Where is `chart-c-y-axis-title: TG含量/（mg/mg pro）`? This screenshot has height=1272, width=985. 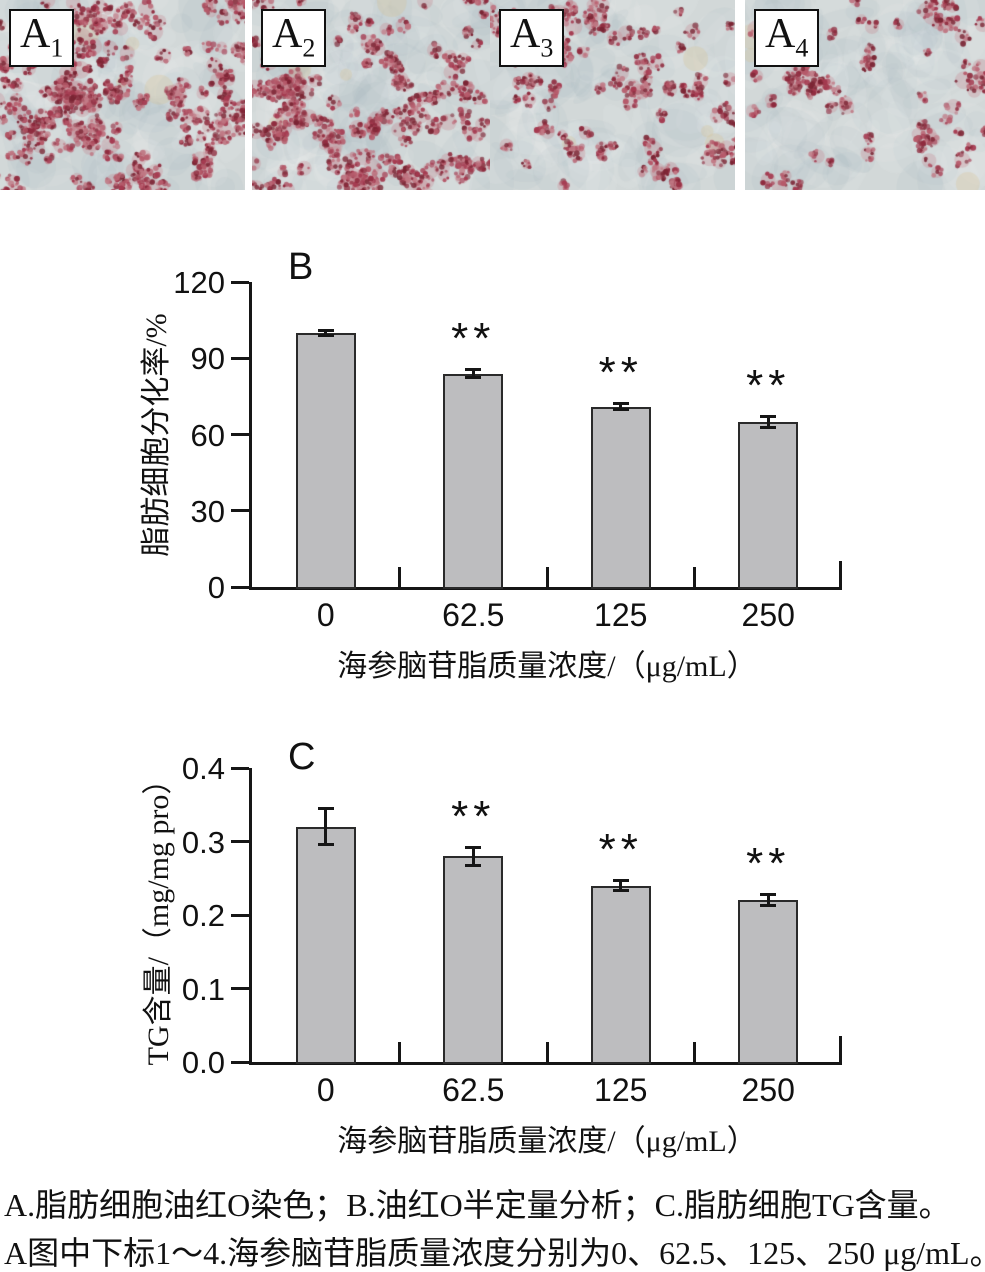
chart-c-y-axis-title: TG含量/（mg/mg pro） is located at coordinates (158, 915).